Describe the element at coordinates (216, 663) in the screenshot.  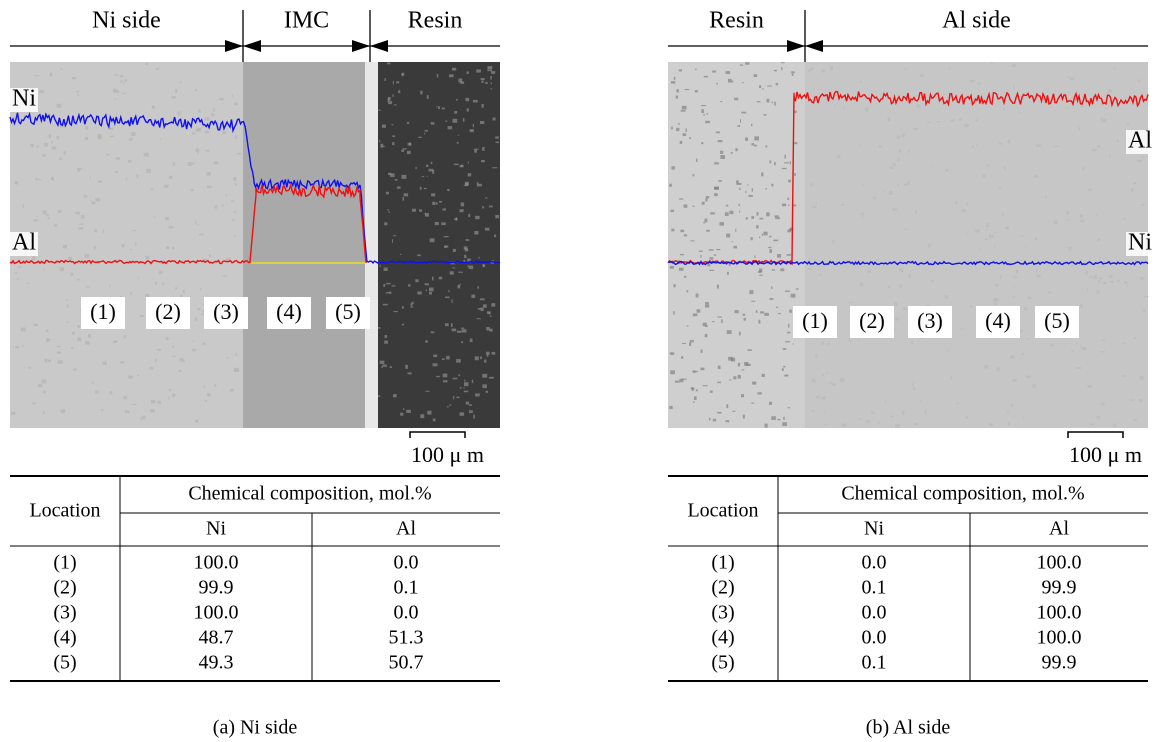
I see `table-cell: 49.3` at that location.